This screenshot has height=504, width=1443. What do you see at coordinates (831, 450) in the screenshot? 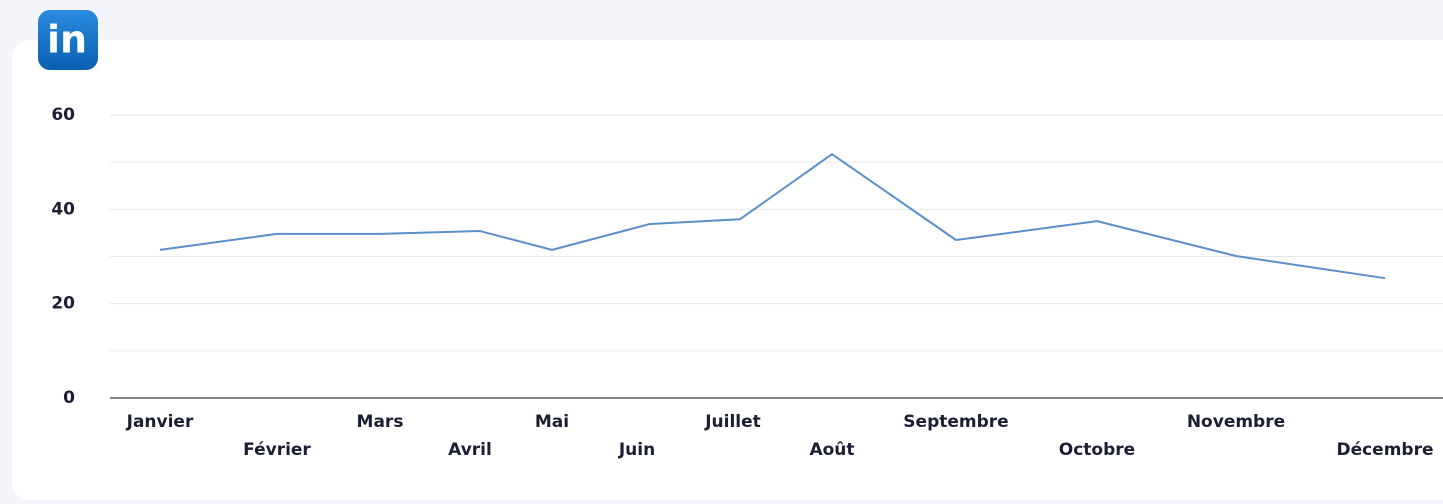
I see `x-tick-label: Août` at bounding box center [831, 450].